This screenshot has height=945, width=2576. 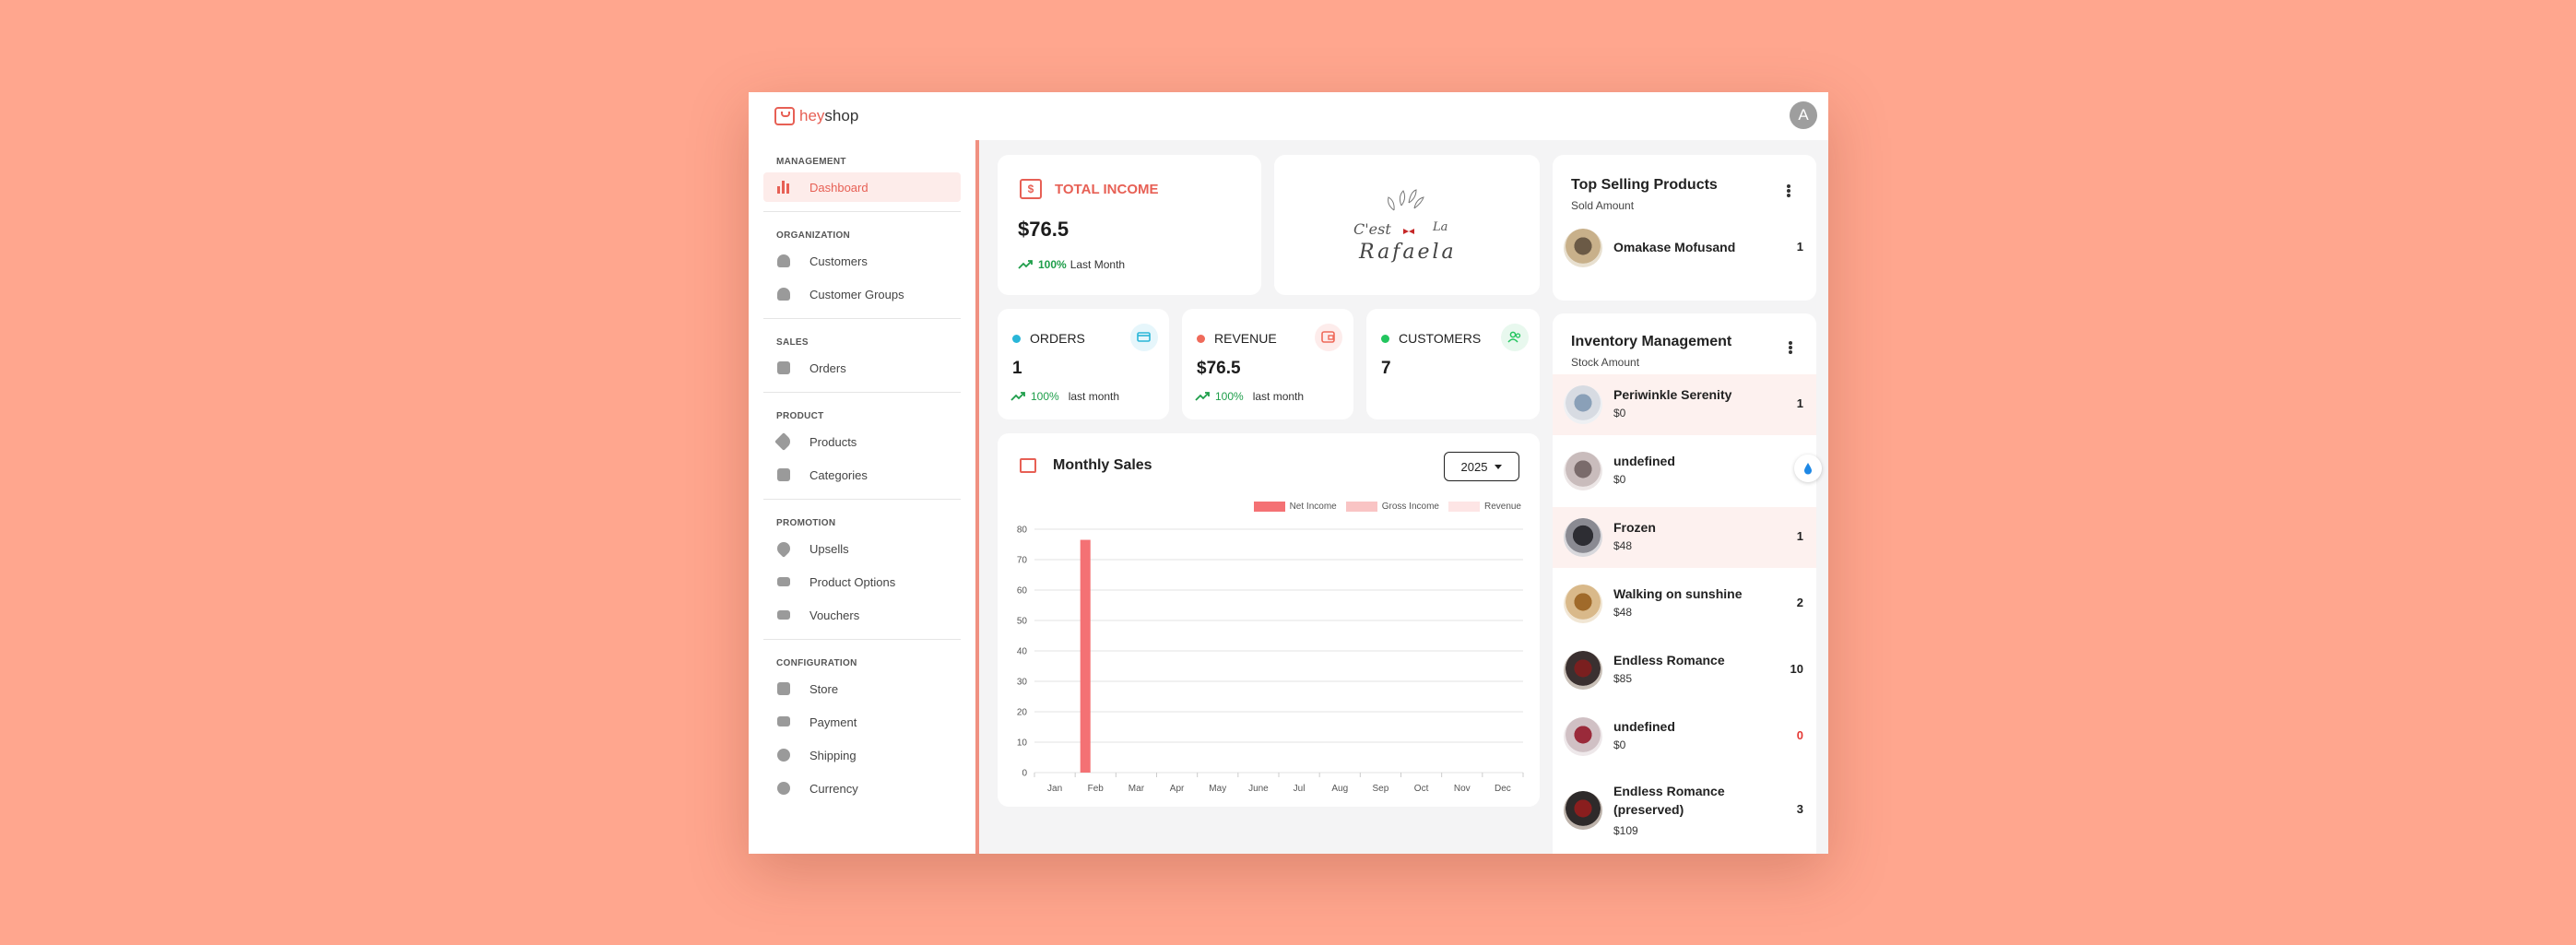 What do you see at coordinates (1385, 338) in the screenshot?
I see `customers-dot` at bounding box center [1385, 338].